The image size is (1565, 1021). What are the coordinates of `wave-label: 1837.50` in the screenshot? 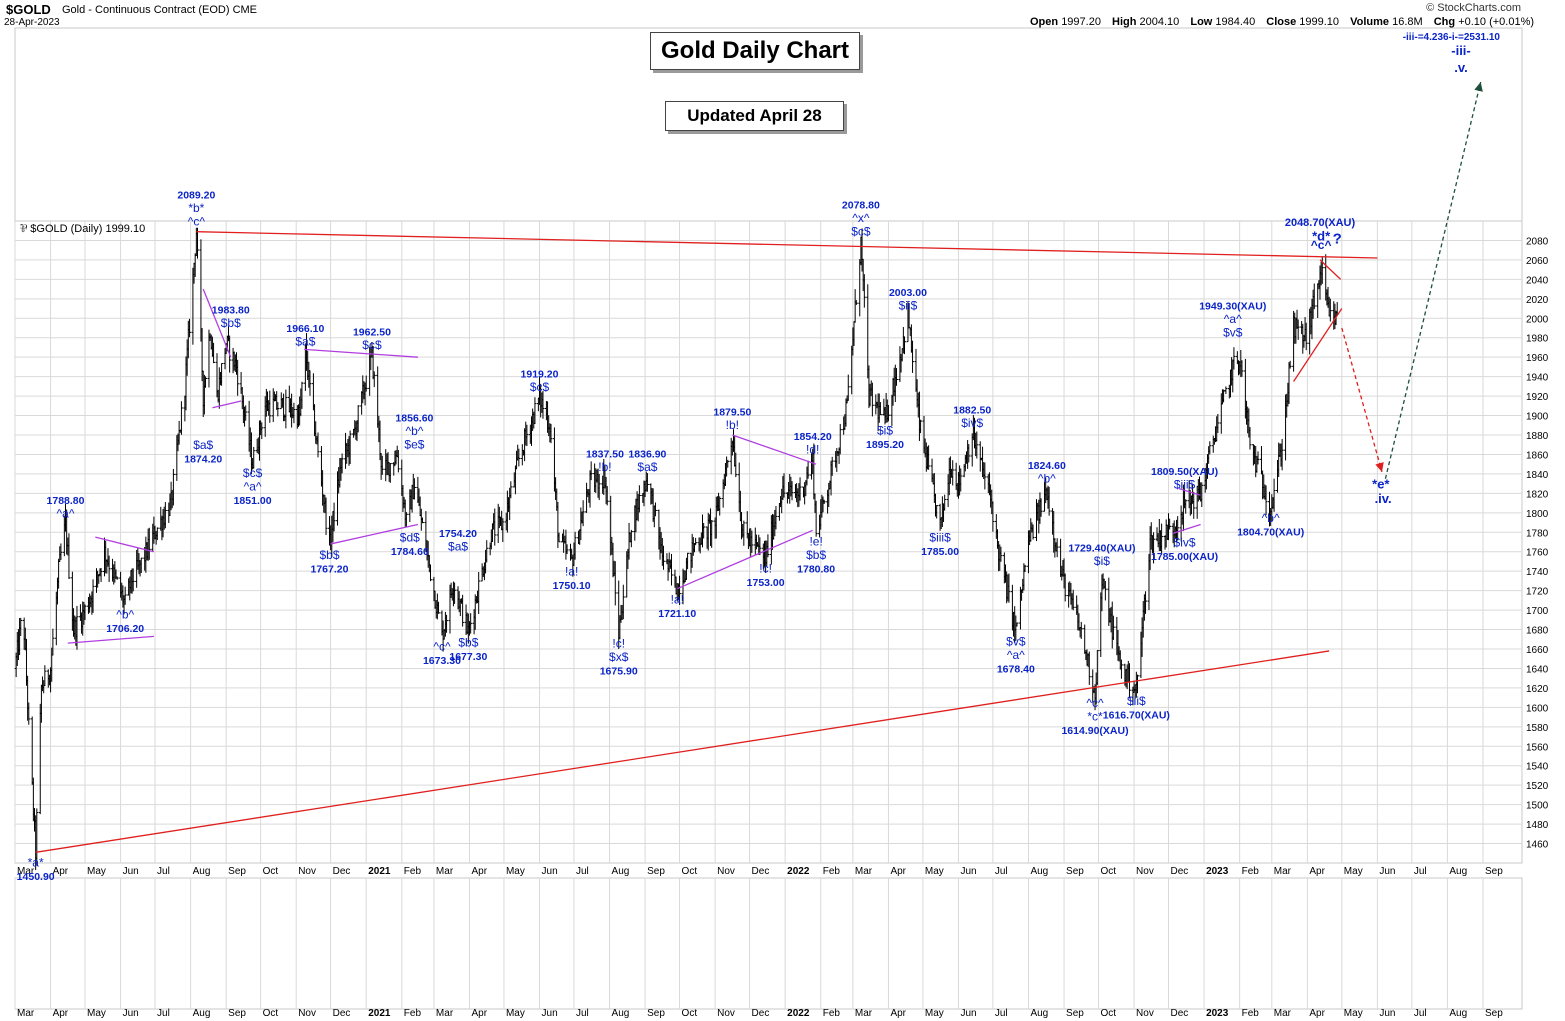 It's located at (605, 454).